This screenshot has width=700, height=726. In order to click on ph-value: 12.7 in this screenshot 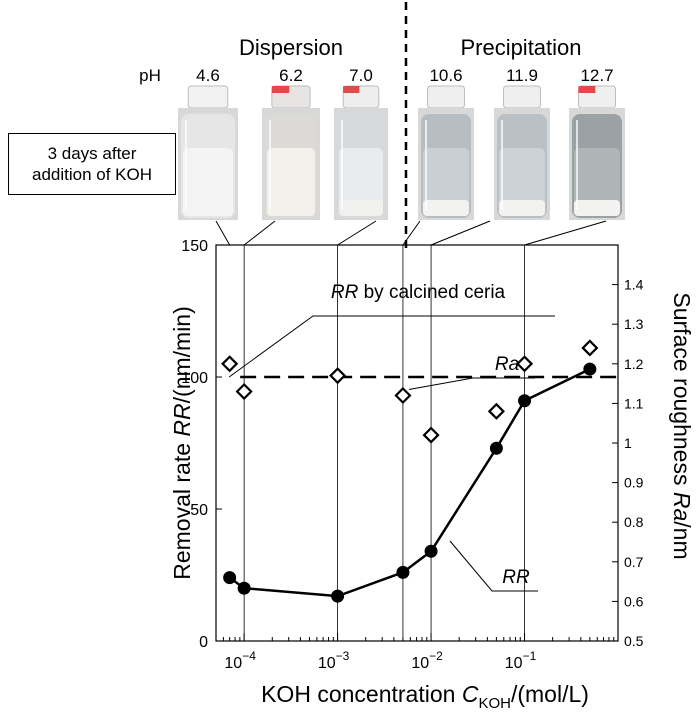, I will do `click(596, 75)`.